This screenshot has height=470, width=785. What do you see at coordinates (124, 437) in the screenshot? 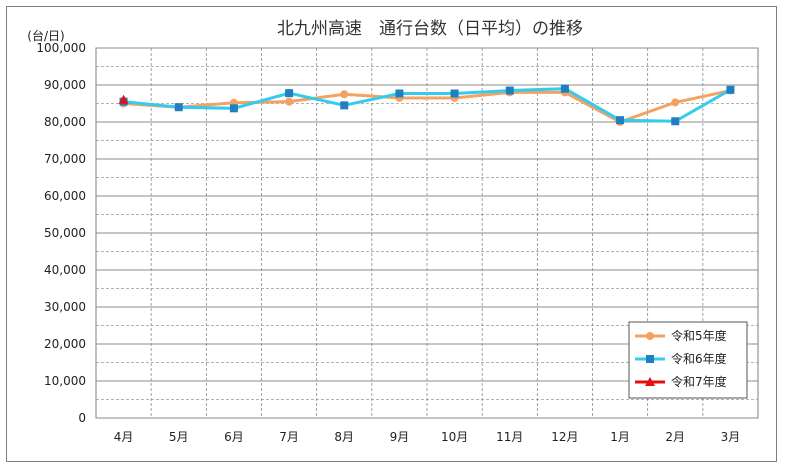
I see `x-tick-label: 4月` at bounding box center [124, 437].